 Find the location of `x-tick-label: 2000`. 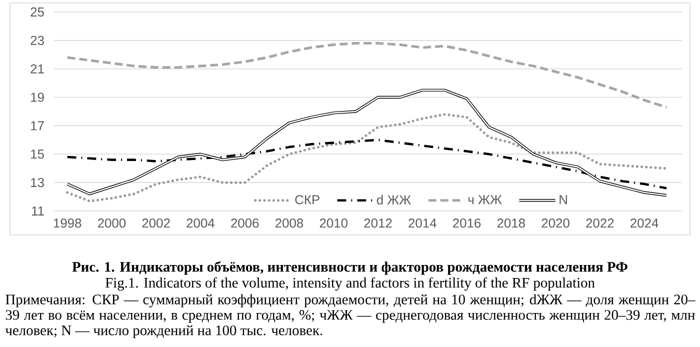

x-tick-label: 2000 is located at coordinates (112, 223).